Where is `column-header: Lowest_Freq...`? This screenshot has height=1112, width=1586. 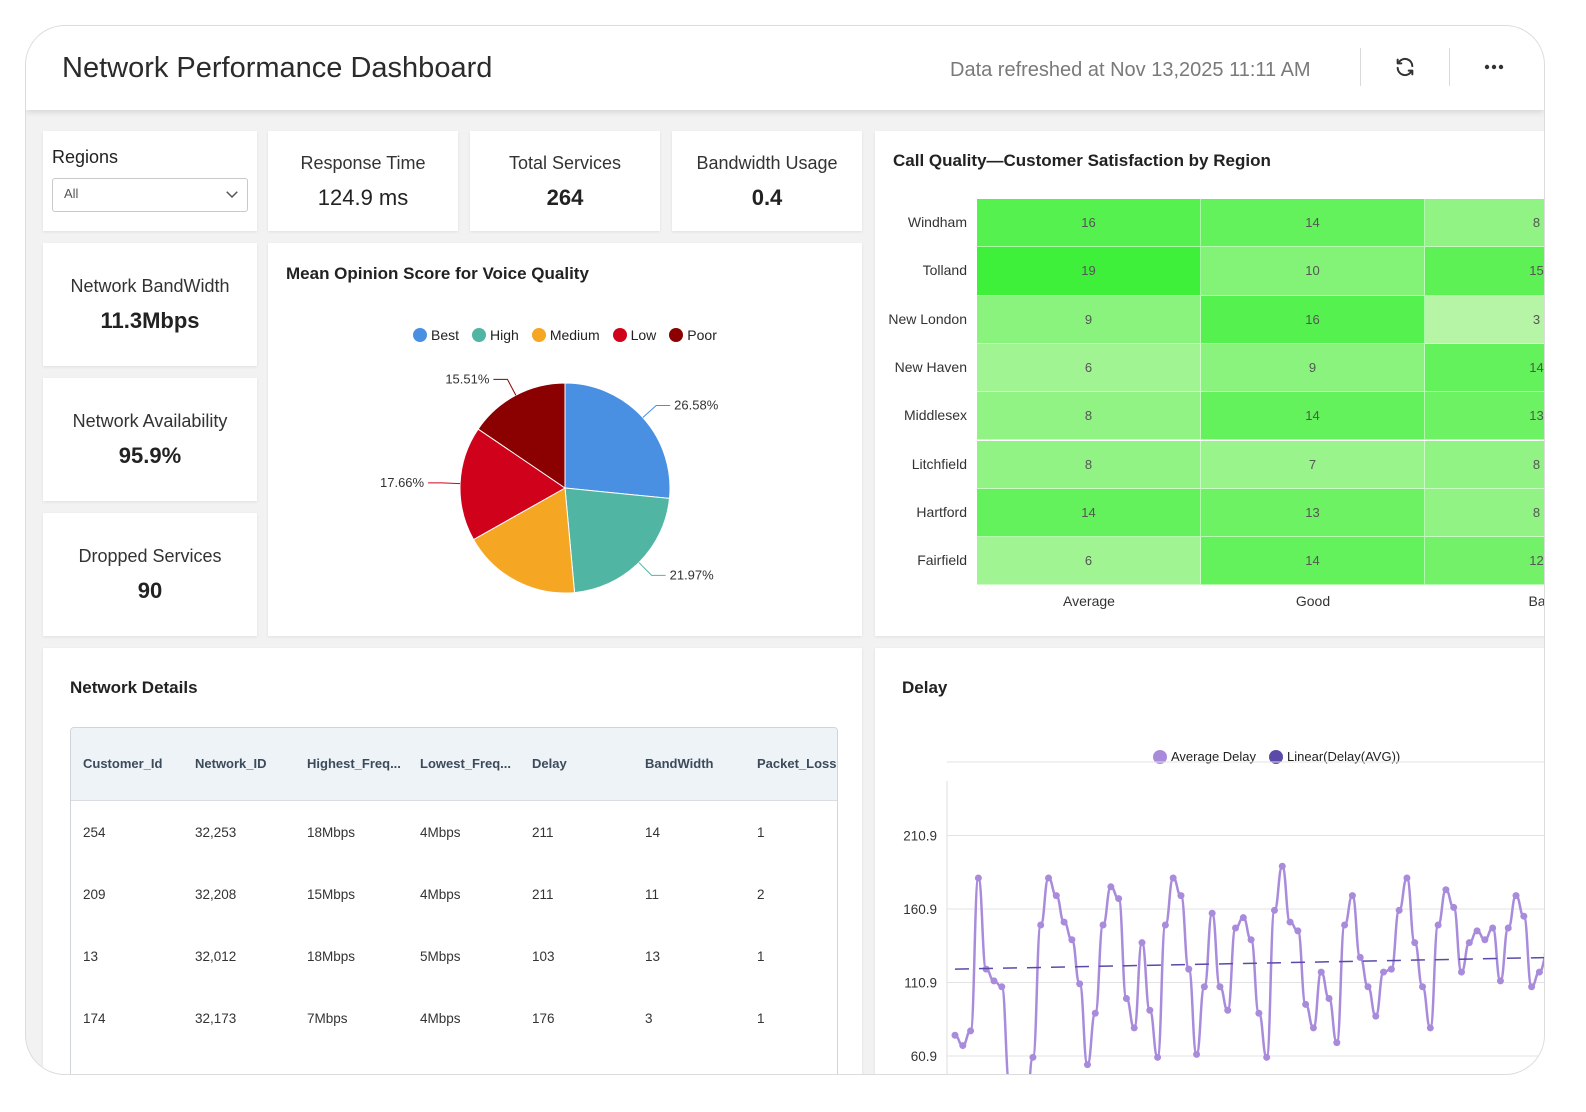 column-header: Lowest_Freq... is located at coordinates (466, 763).